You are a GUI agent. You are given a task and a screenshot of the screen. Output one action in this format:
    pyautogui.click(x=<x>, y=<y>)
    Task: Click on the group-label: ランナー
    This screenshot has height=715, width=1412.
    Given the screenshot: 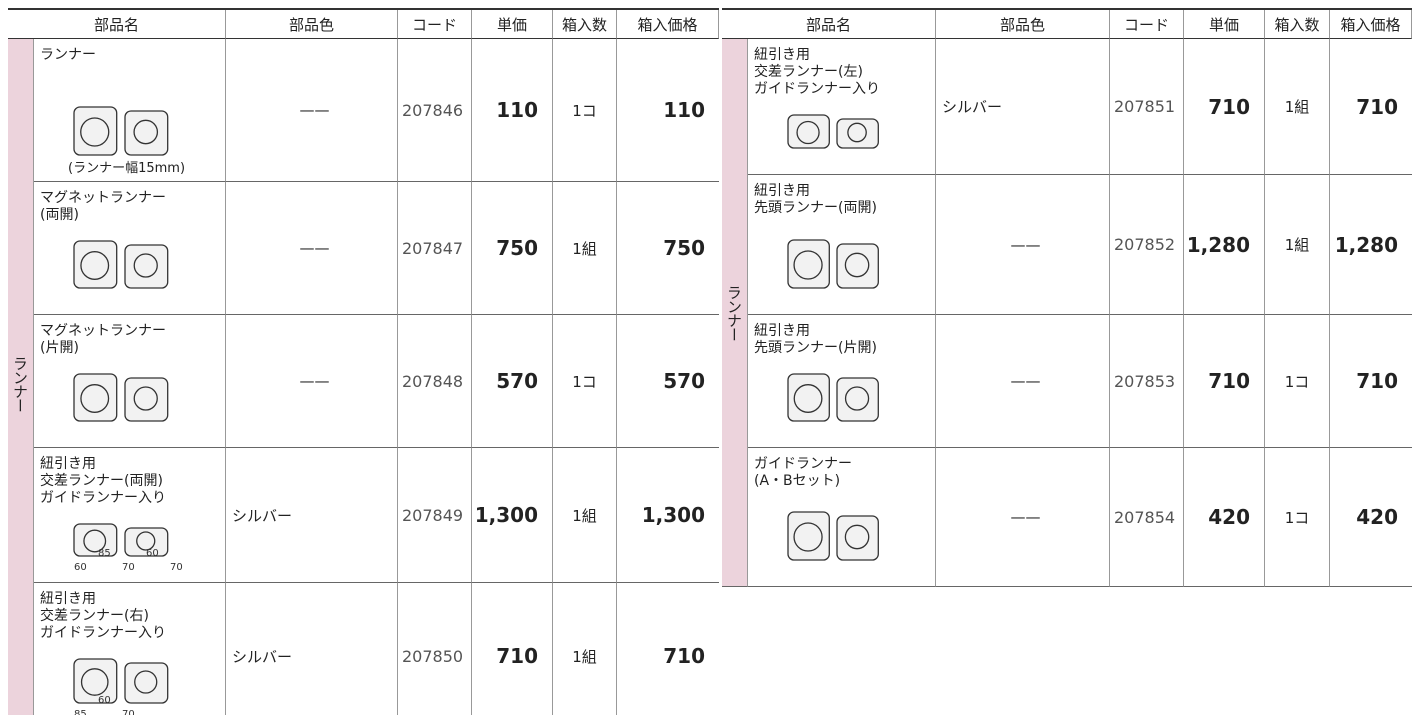 What is the action you would take?
    pyautogui.click(x=734, y=312)
    